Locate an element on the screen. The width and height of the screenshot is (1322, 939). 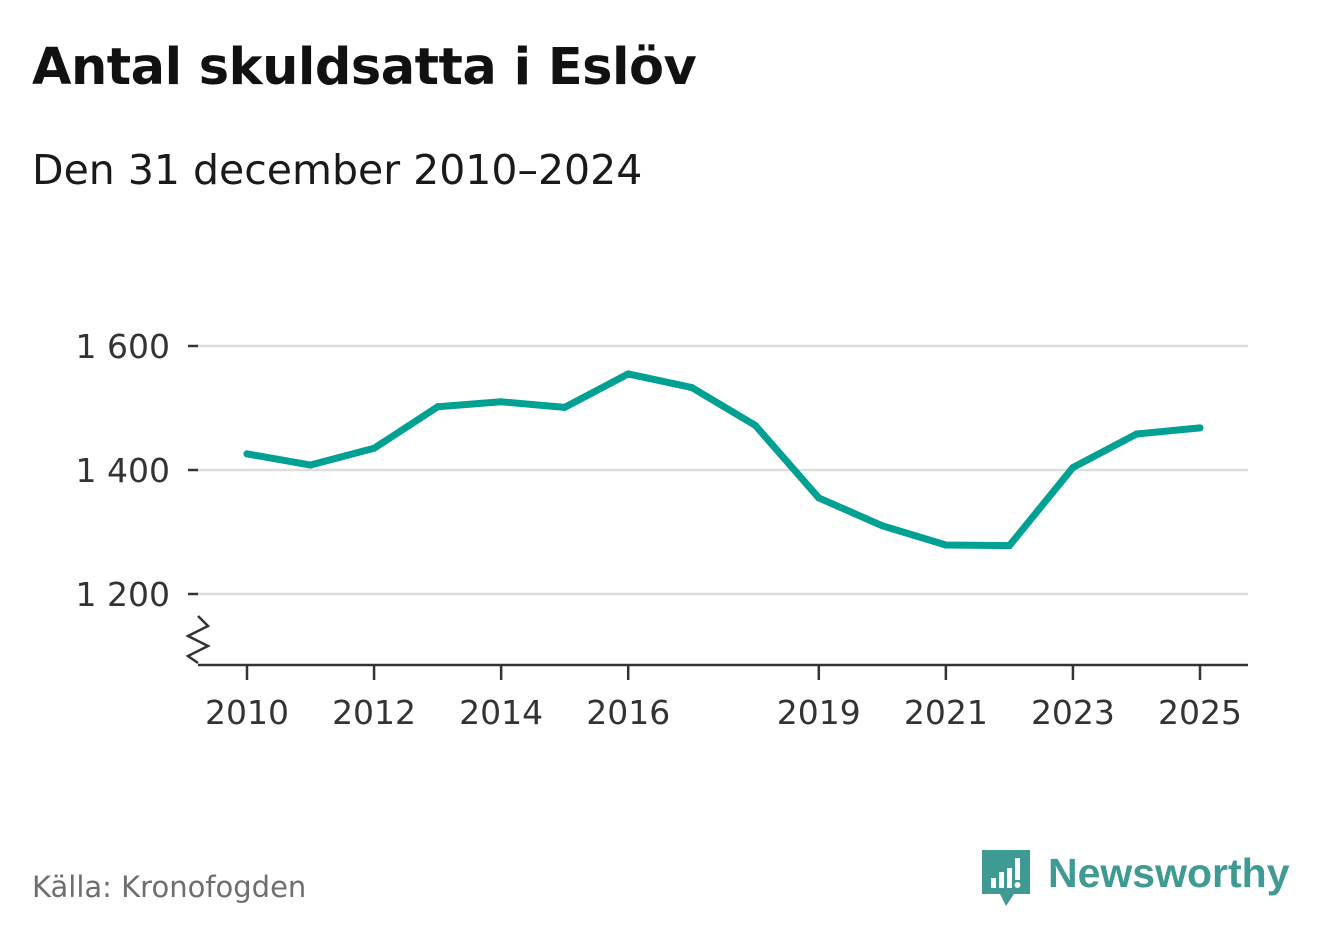
series-points is located at coordinates (723, 460).